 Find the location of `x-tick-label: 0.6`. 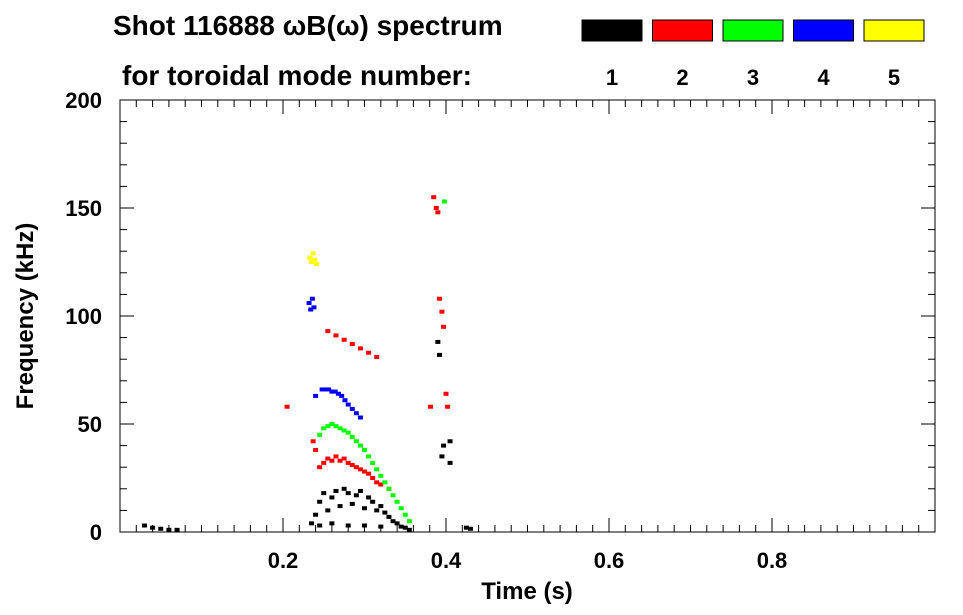

x-tick-label: 0.6 is located at coordinates (609, 560).